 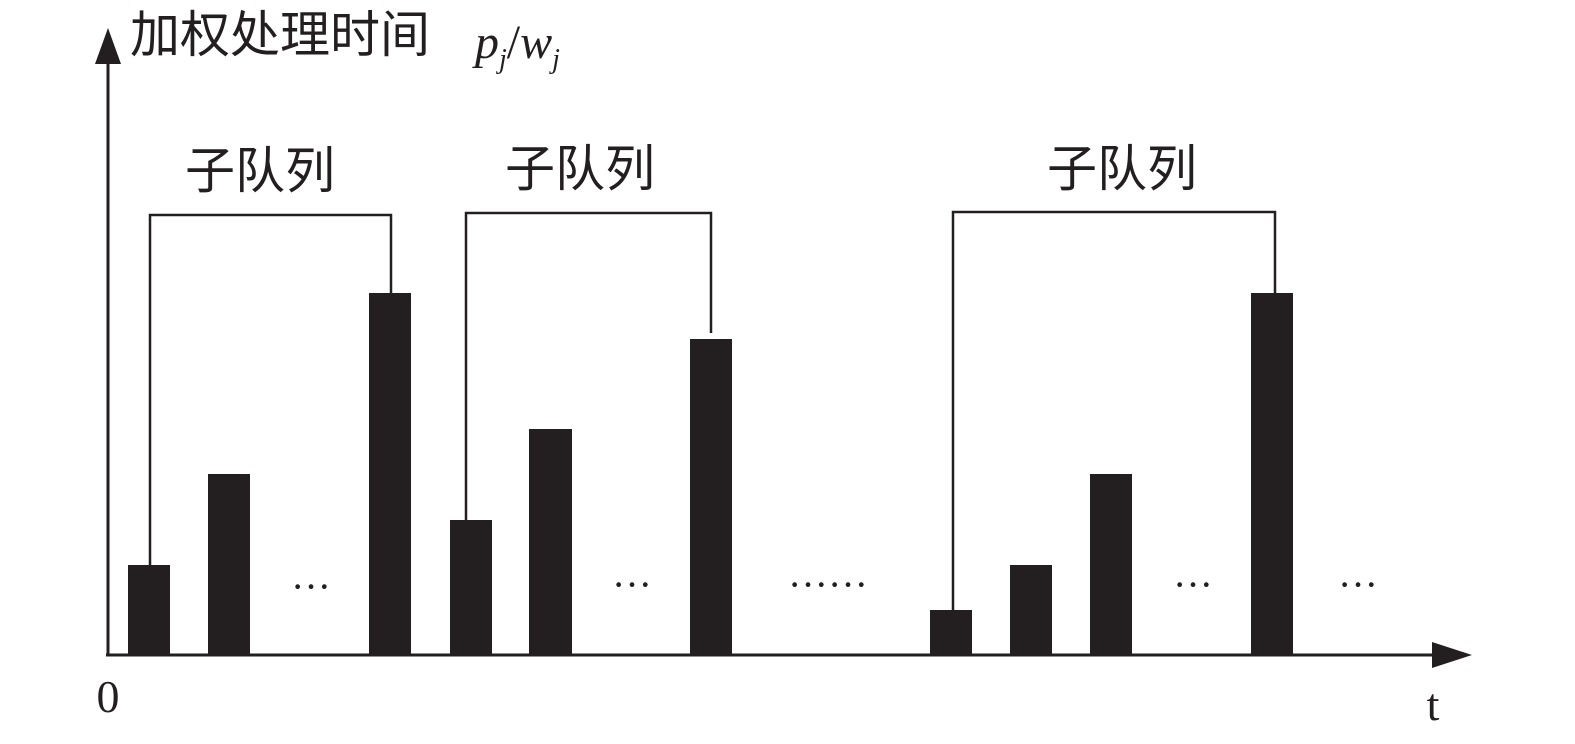 I want to click on x-arrow, so click(x=1452, y=655).